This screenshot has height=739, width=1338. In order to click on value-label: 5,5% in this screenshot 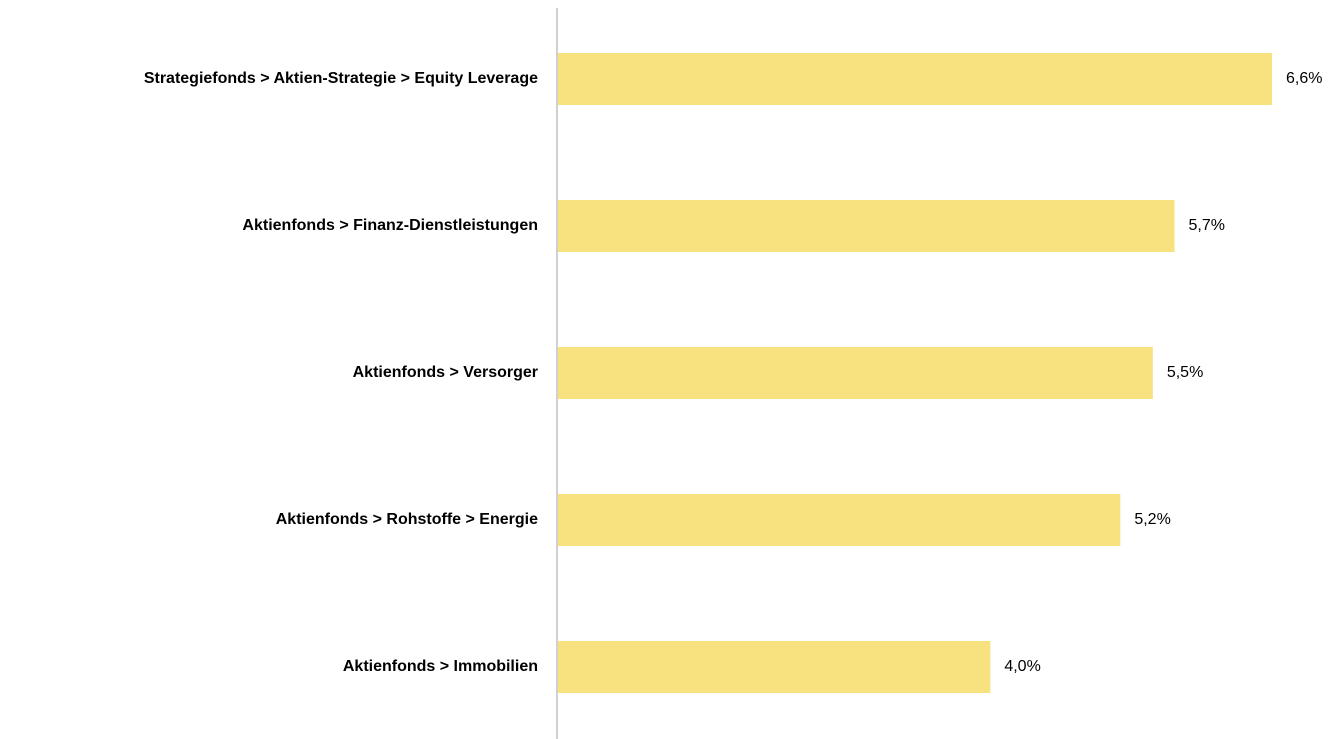, I will do `click(1185, 372)`.